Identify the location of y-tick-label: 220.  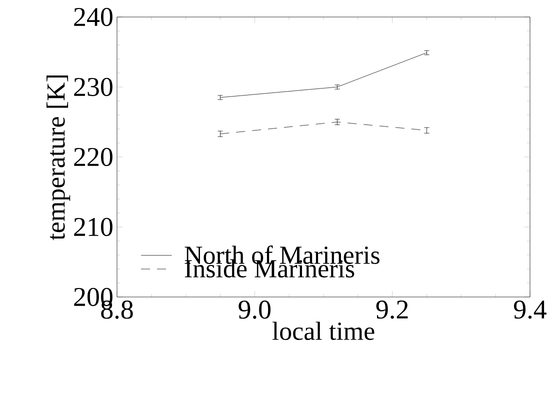
(93, 157).